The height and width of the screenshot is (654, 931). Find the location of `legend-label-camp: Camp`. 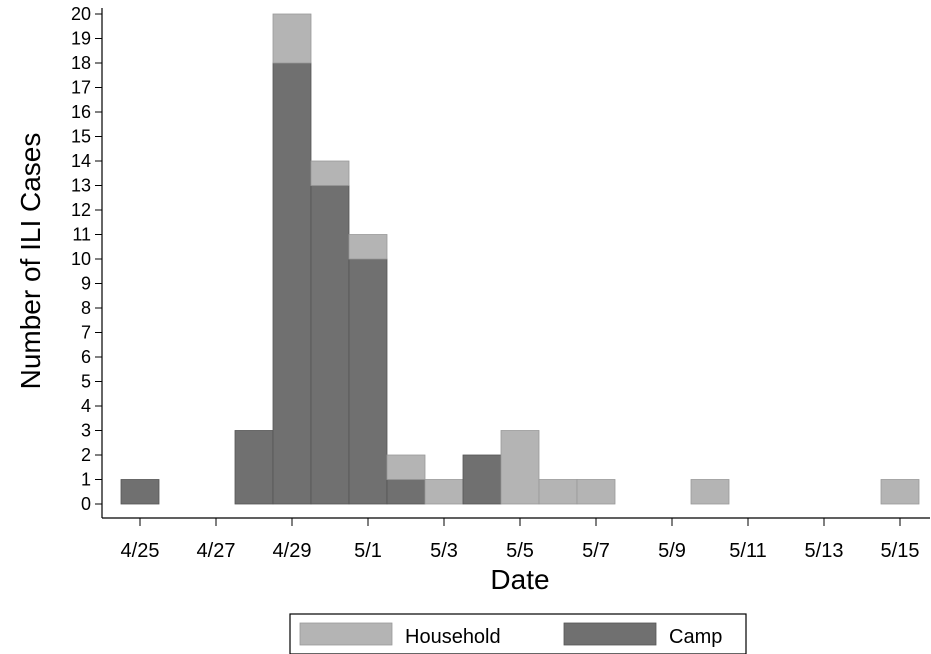

legend-label-camp: Camp is located at coordinates (695, 637).